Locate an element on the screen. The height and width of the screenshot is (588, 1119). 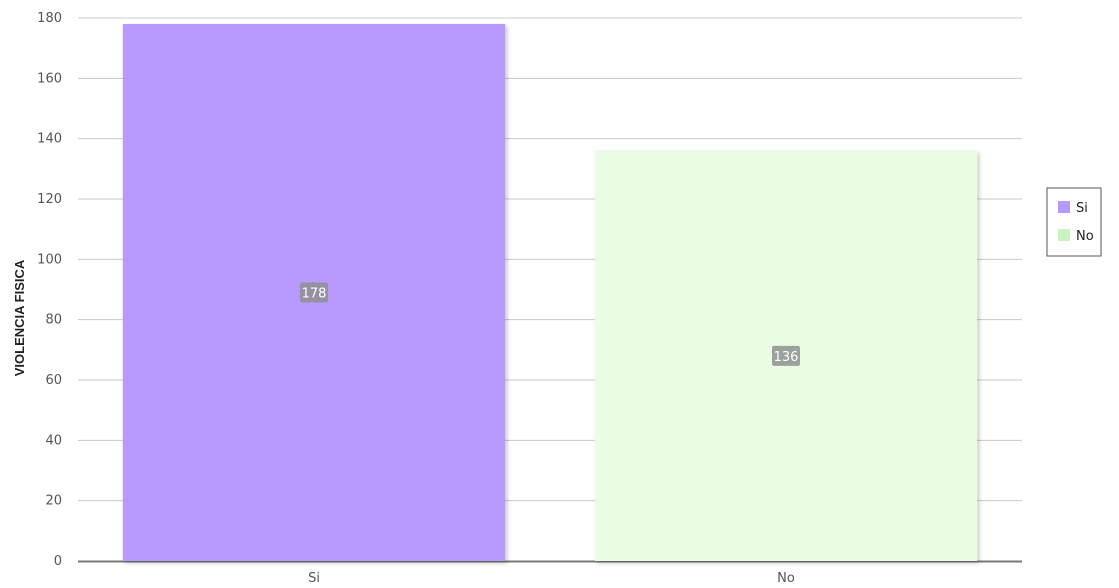
data-label: 178 is located at coordinates (314, 294).